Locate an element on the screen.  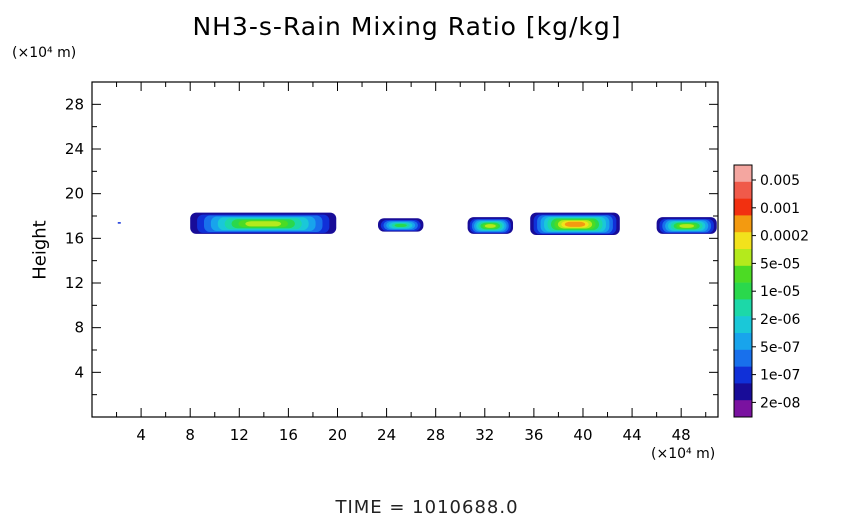
colorbar-label: 0.005 is located at coordinates (780, 181).